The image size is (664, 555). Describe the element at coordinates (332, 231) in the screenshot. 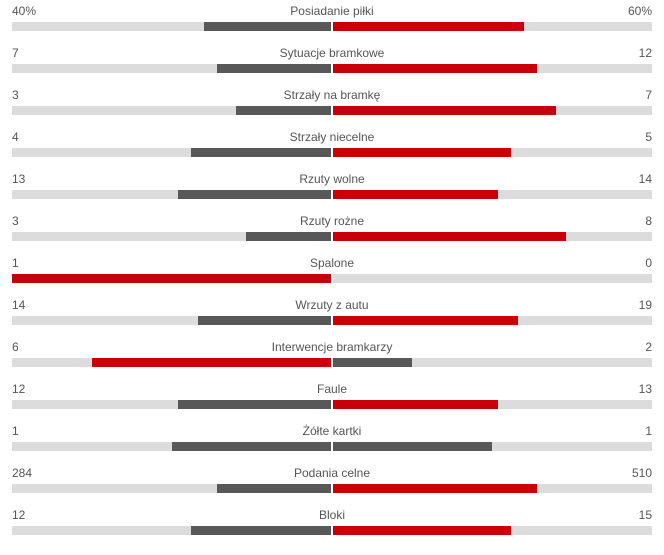

I see `stat-row: 3 Rzuty rożne 8` at that location.